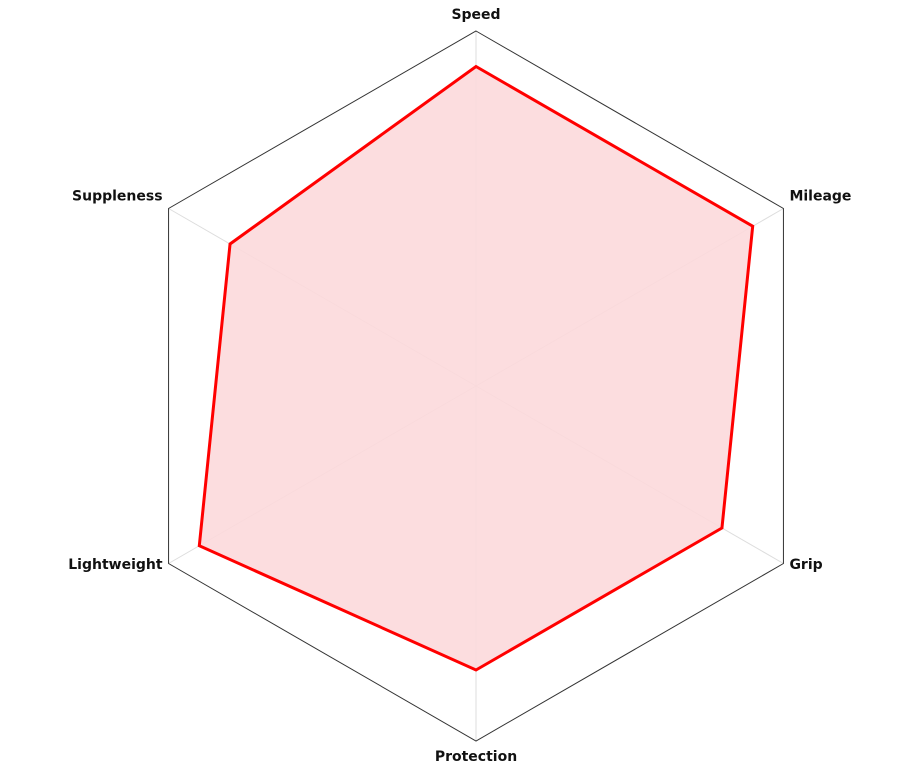 This screenshot has width=900, height=769. I want to click on axis-label: Lightweight, so click(115, 565).